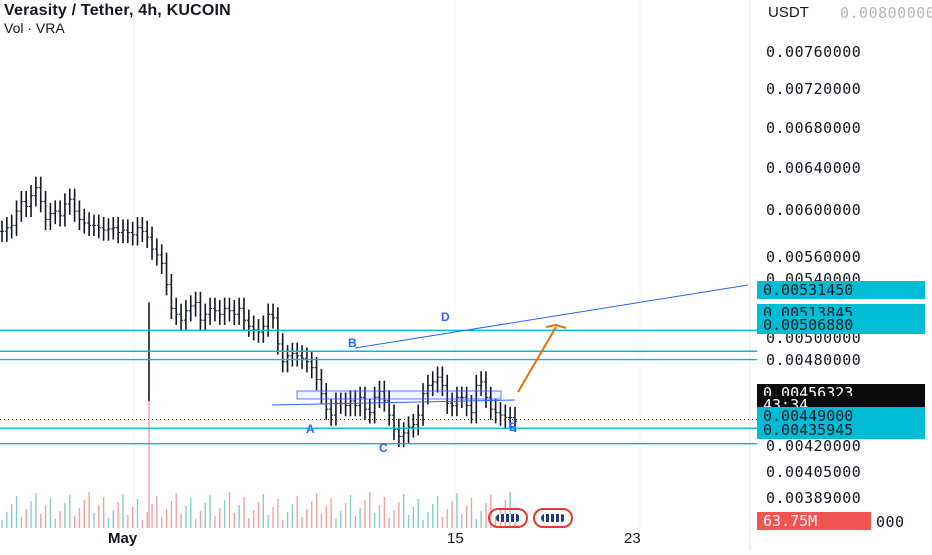  What do you see at coordinates (841, 290) in the screenshot?
I see `level-tag: 0.00531450` at bounding box center [841, 290].